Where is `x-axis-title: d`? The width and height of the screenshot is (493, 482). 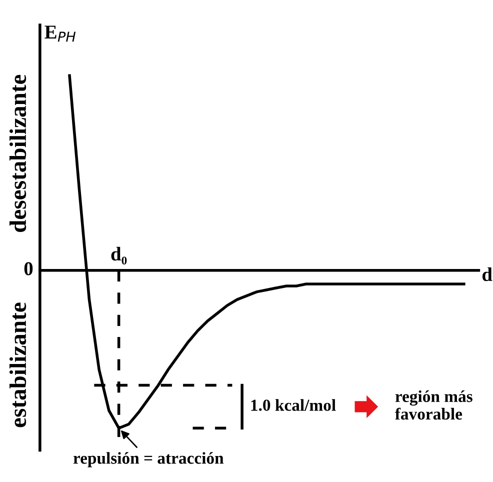 x-axis-title: d is located at coordinates (487, 274).